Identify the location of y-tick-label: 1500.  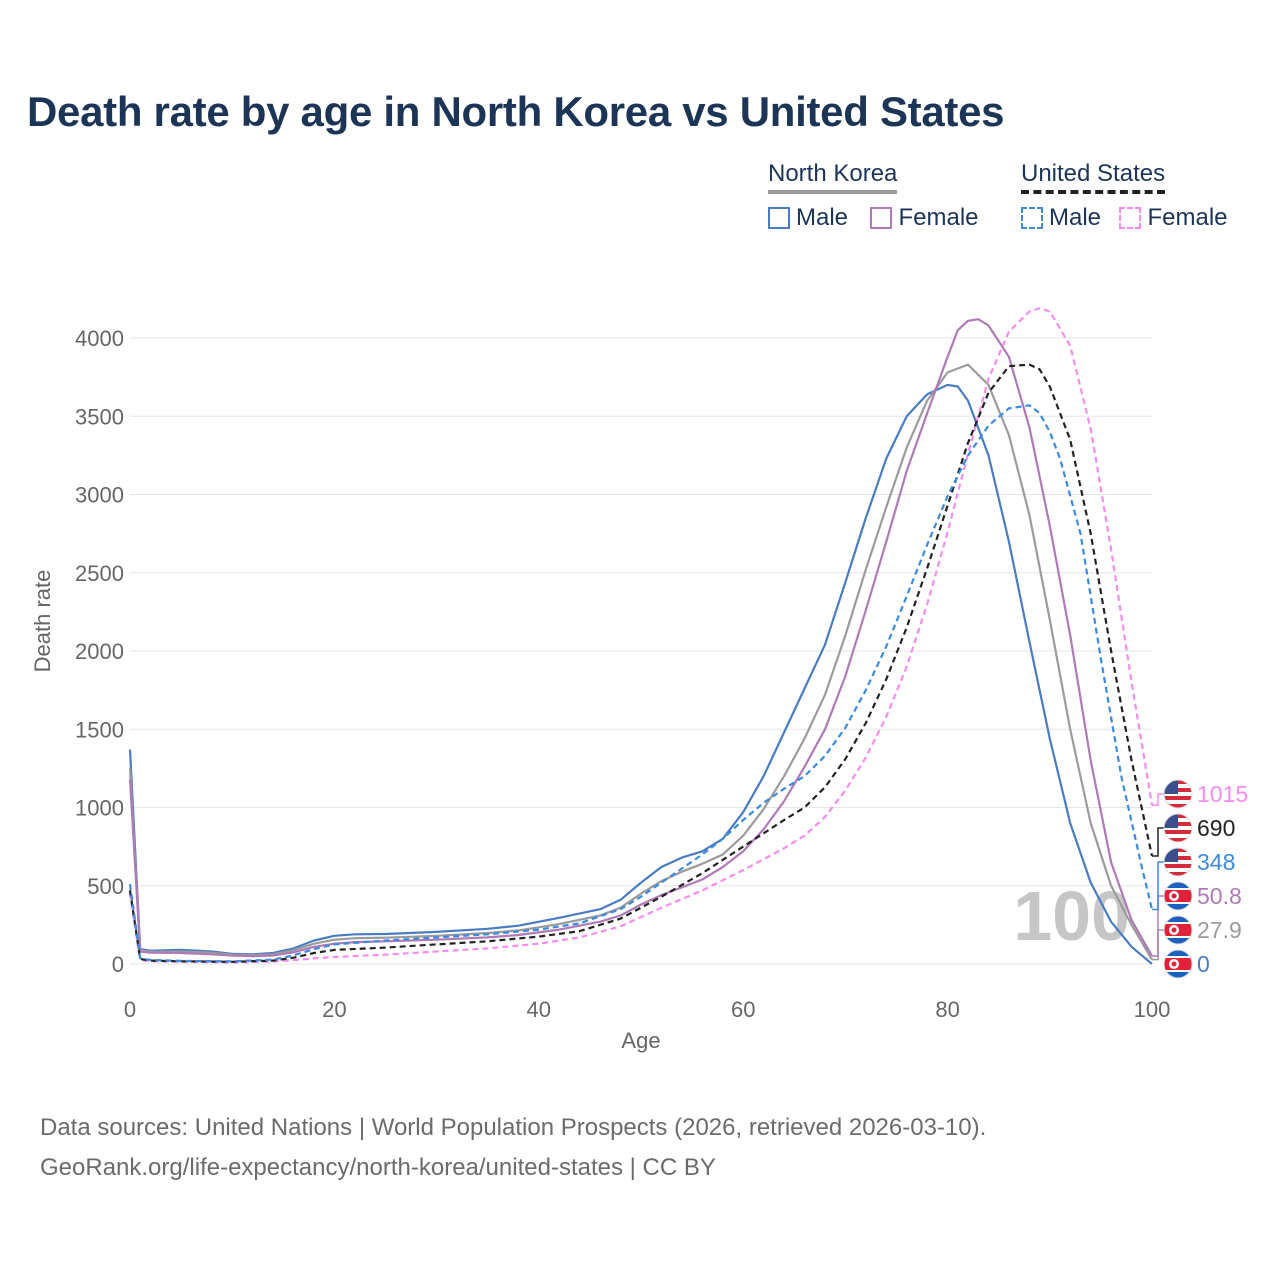
(99, 729).